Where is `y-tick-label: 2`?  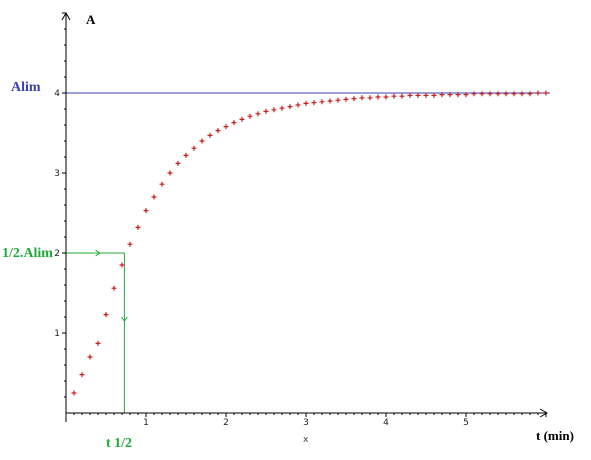 y-tick-label: 2 is located at coordinates (57, 254).